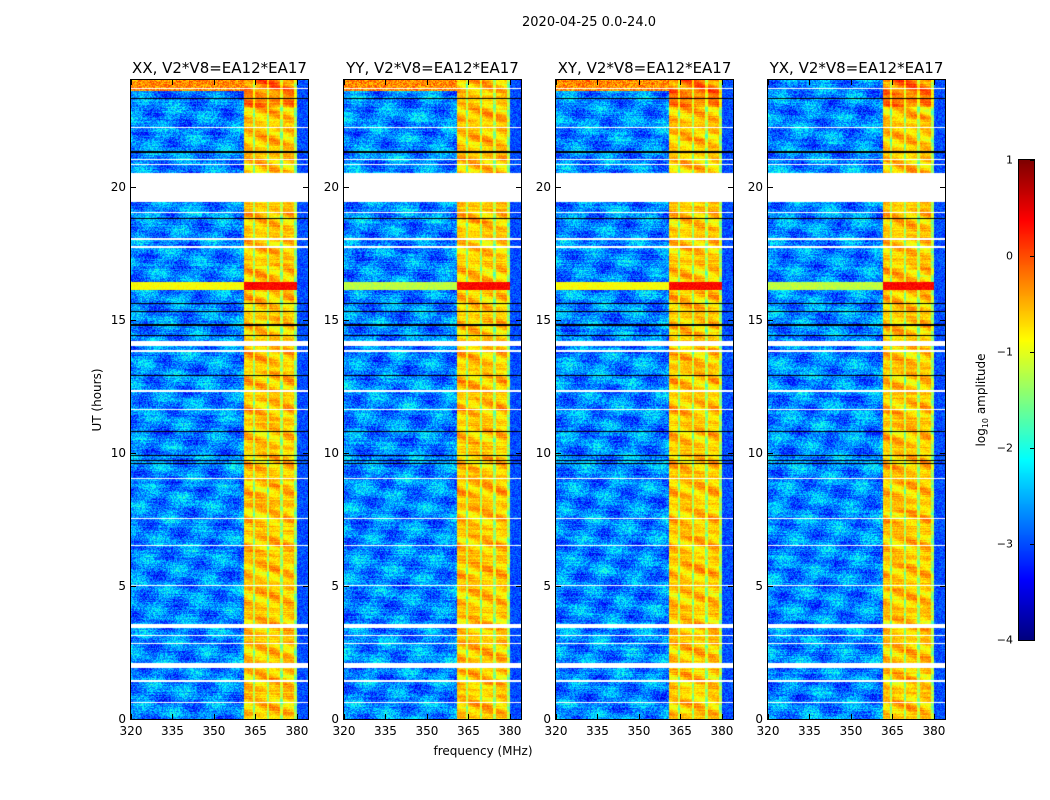 This screenshot has width=1050, height=800. What do you see at coordinates (1004, 352) in the screenshot?
I see `colorbar-tick-label: −1` at bounding box center [1004, 352].